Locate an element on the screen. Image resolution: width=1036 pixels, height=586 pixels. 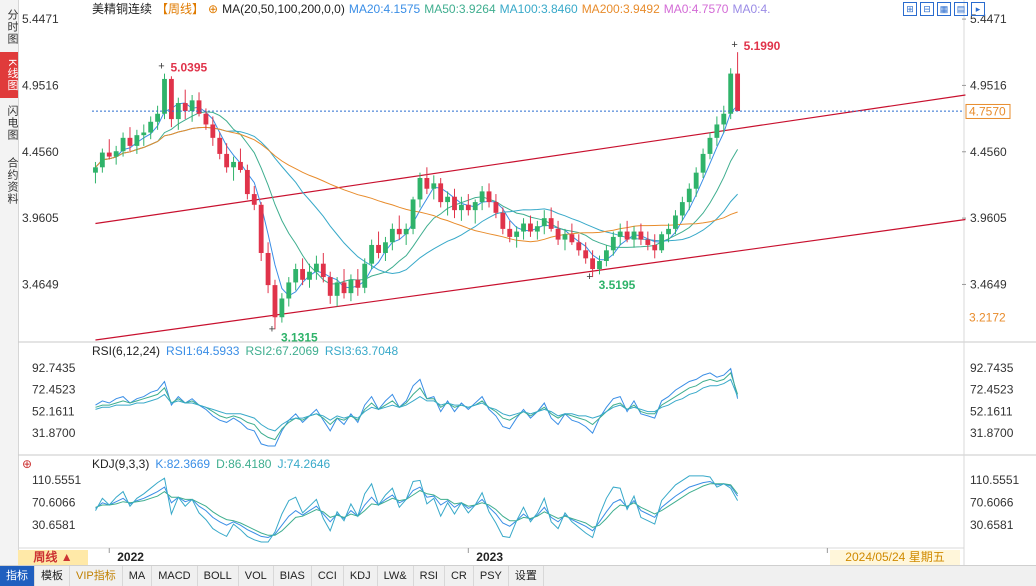
right-axis-tick: 4.9516 is located at coordinates (988, 85).